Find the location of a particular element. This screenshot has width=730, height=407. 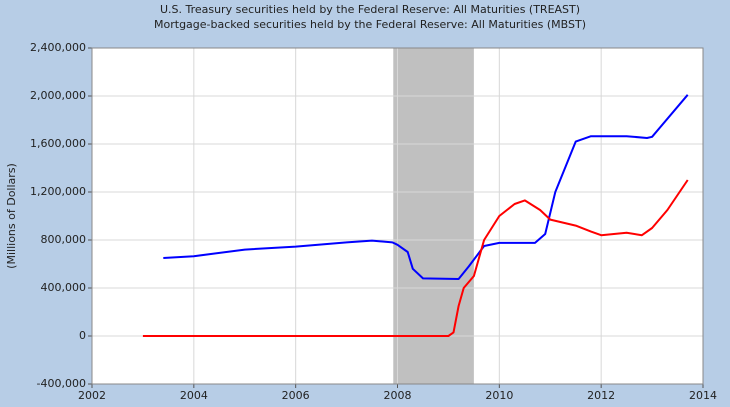

x-tick-label: 2002 is located at coordinates (92, 395).